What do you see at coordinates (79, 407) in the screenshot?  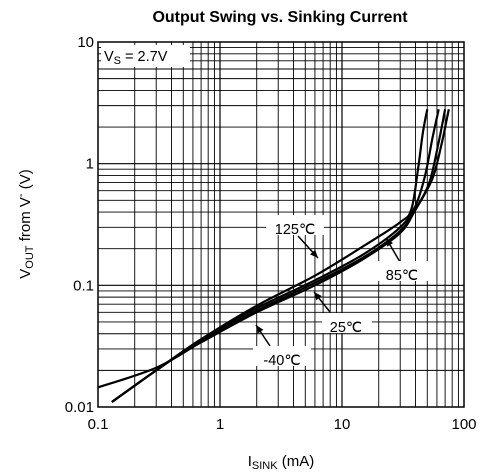 I see `y-tick-label: 0.01` at bounding box center [79, 407].